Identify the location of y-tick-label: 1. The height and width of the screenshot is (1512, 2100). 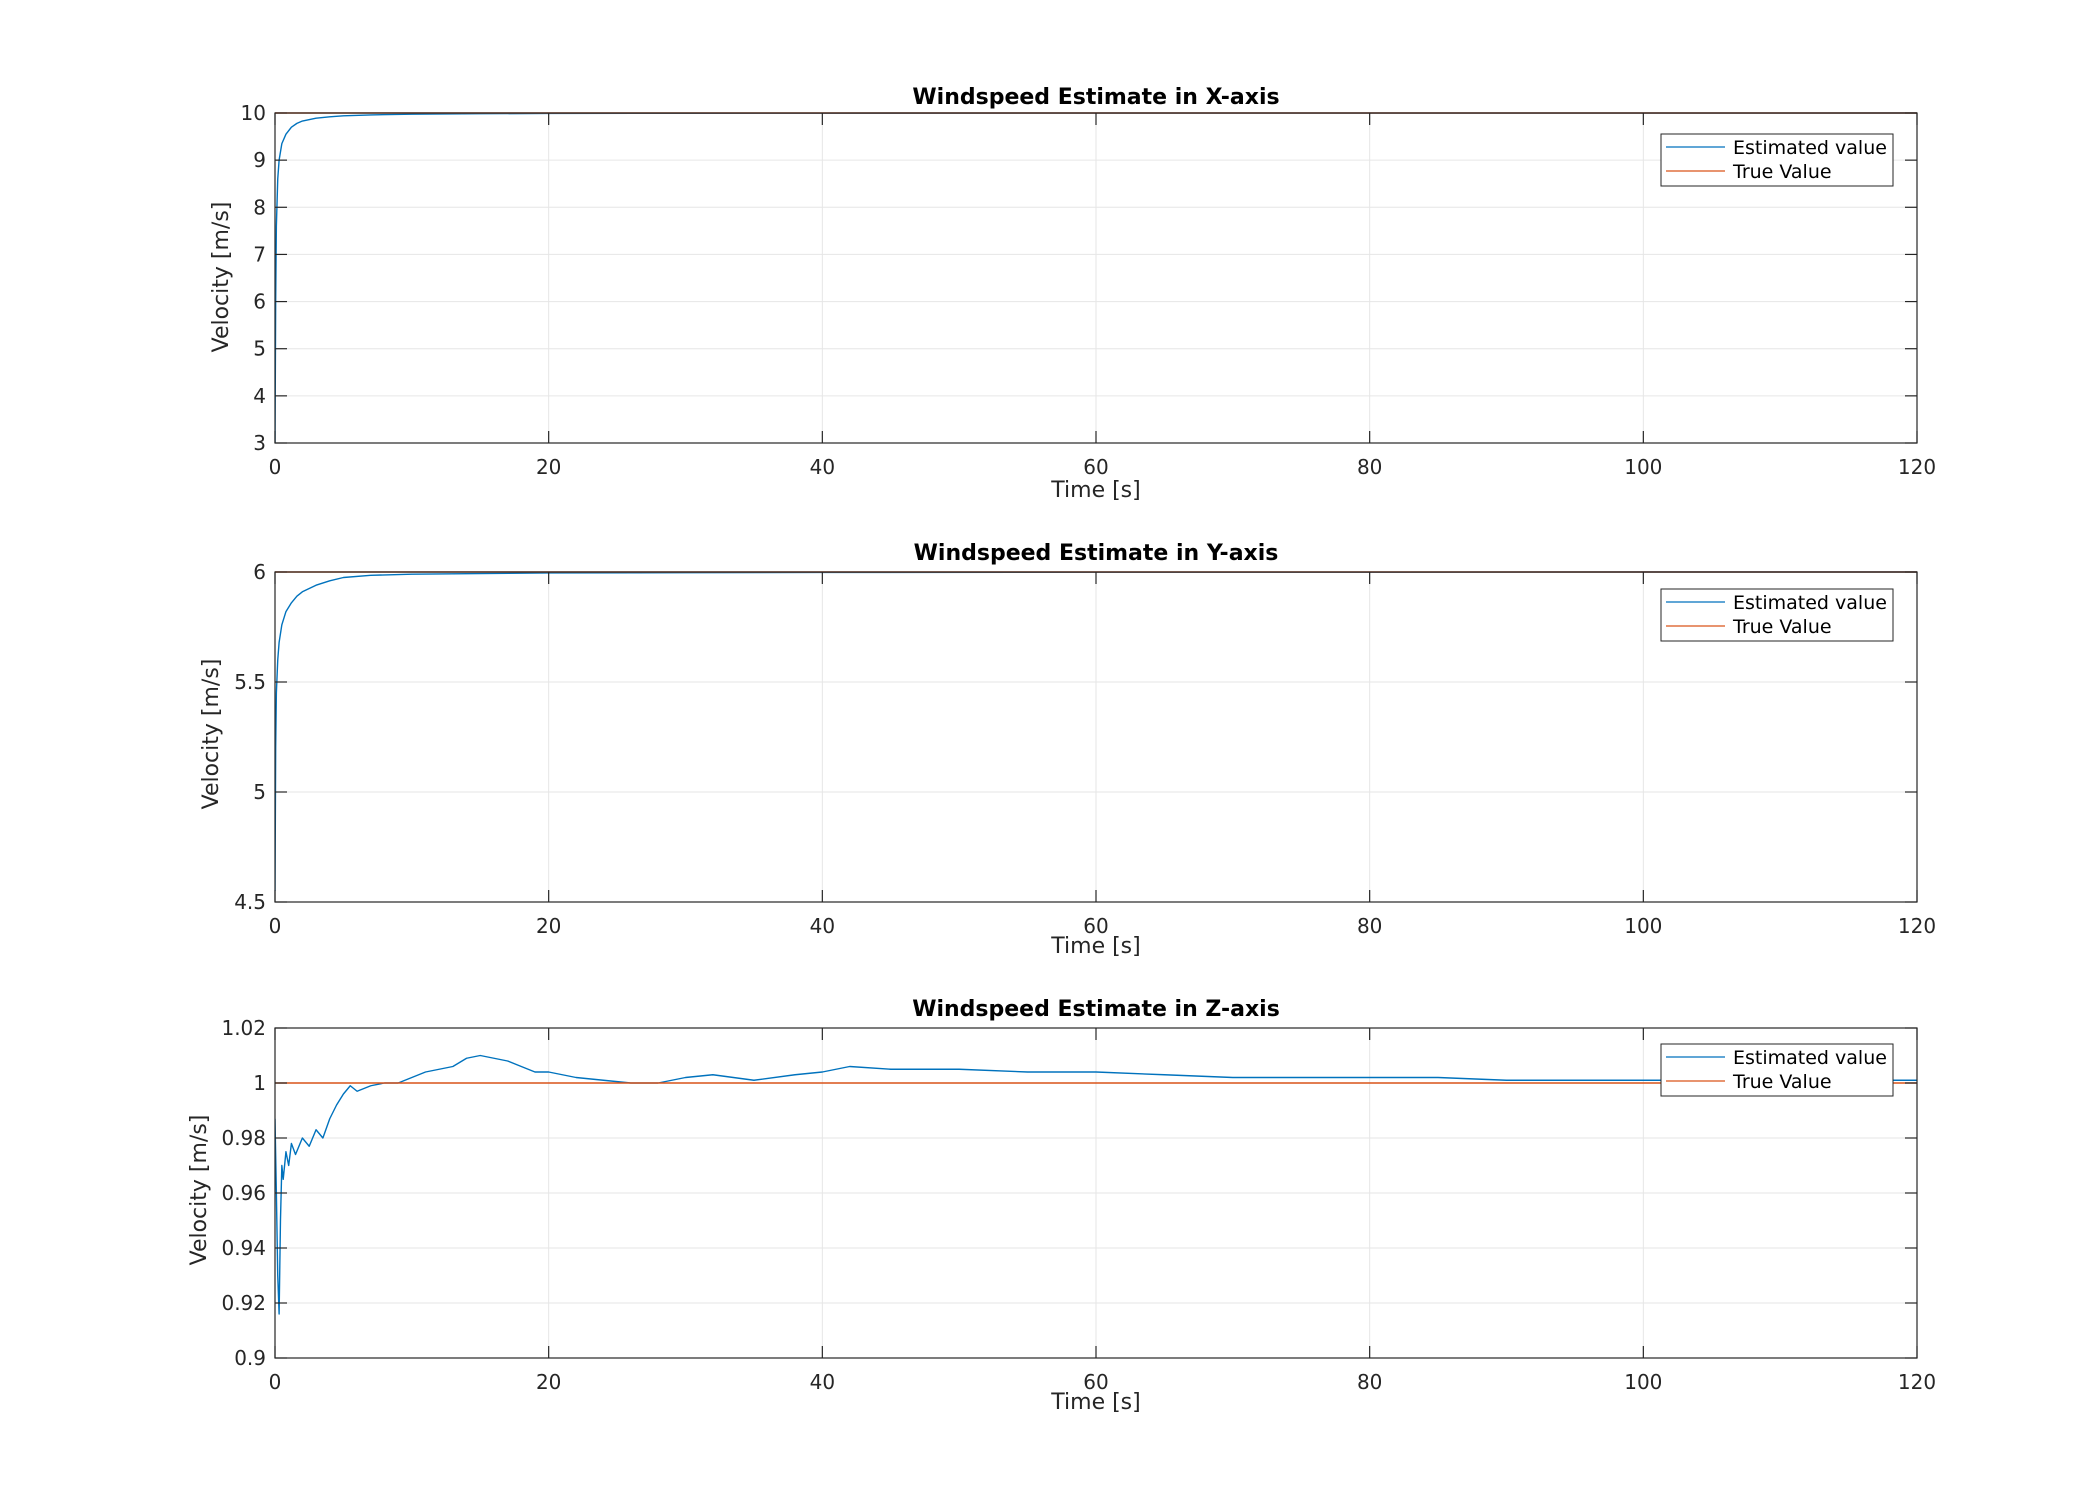
(259, 1083).